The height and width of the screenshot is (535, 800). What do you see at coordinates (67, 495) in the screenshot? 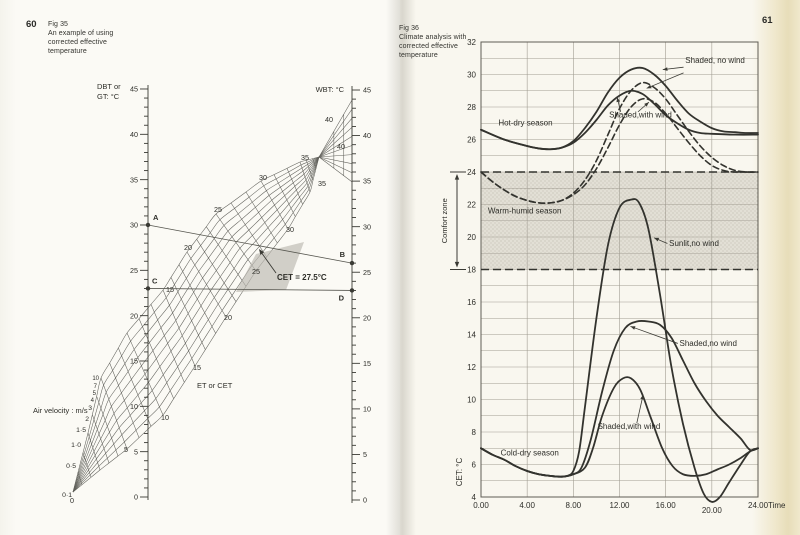
I see `air-velocity-value: 0·1` at bounding box center [67, 495].